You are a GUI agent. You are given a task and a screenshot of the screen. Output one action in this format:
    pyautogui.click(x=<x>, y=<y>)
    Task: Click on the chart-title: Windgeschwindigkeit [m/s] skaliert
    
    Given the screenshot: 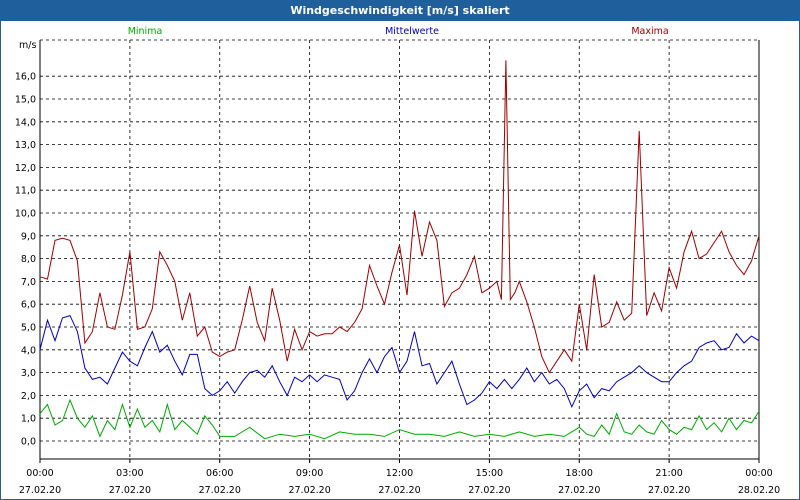 What is the action you would take?
    pyautogui.click(x=400, y=11)
    